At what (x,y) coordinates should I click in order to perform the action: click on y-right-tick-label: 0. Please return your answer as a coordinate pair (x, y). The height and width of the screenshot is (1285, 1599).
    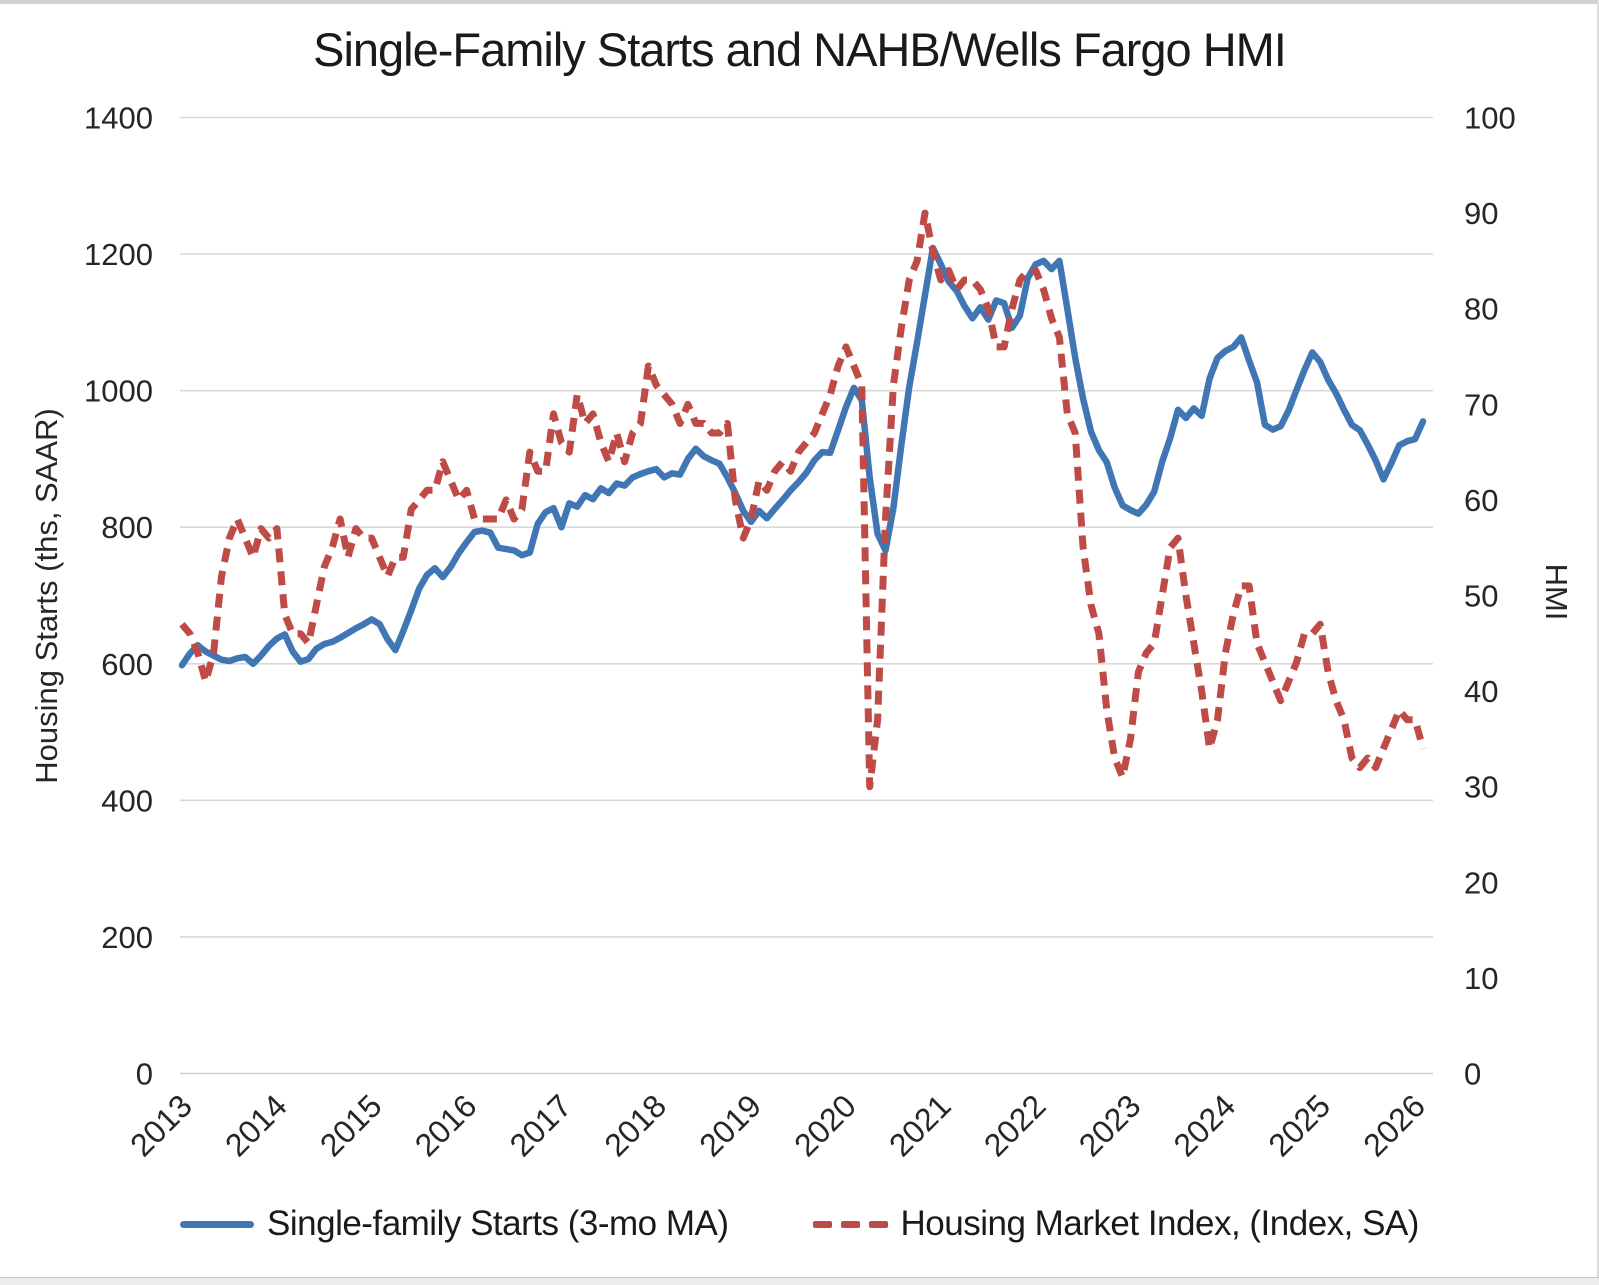
    Looking at the image, I should click on (1472, 1074).